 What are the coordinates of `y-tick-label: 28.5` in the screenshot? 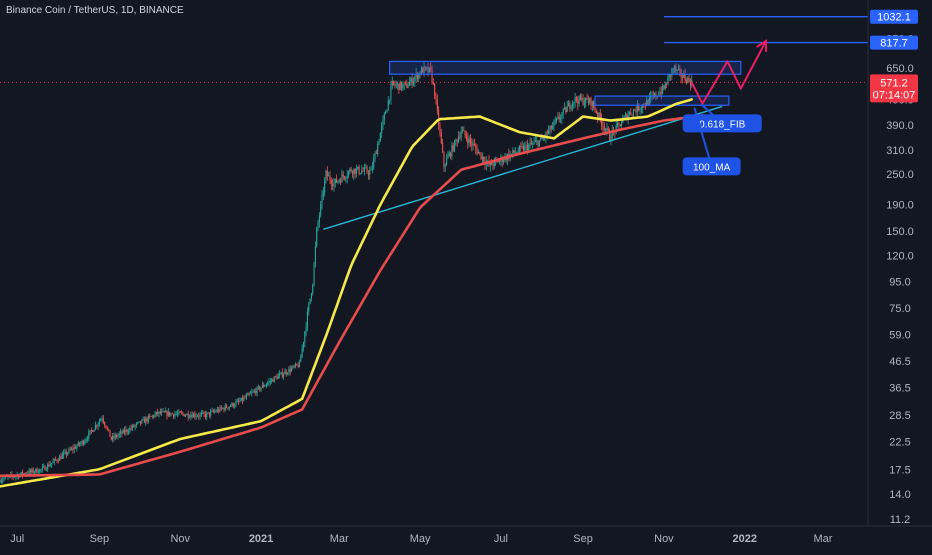 It's located at (899, 416).